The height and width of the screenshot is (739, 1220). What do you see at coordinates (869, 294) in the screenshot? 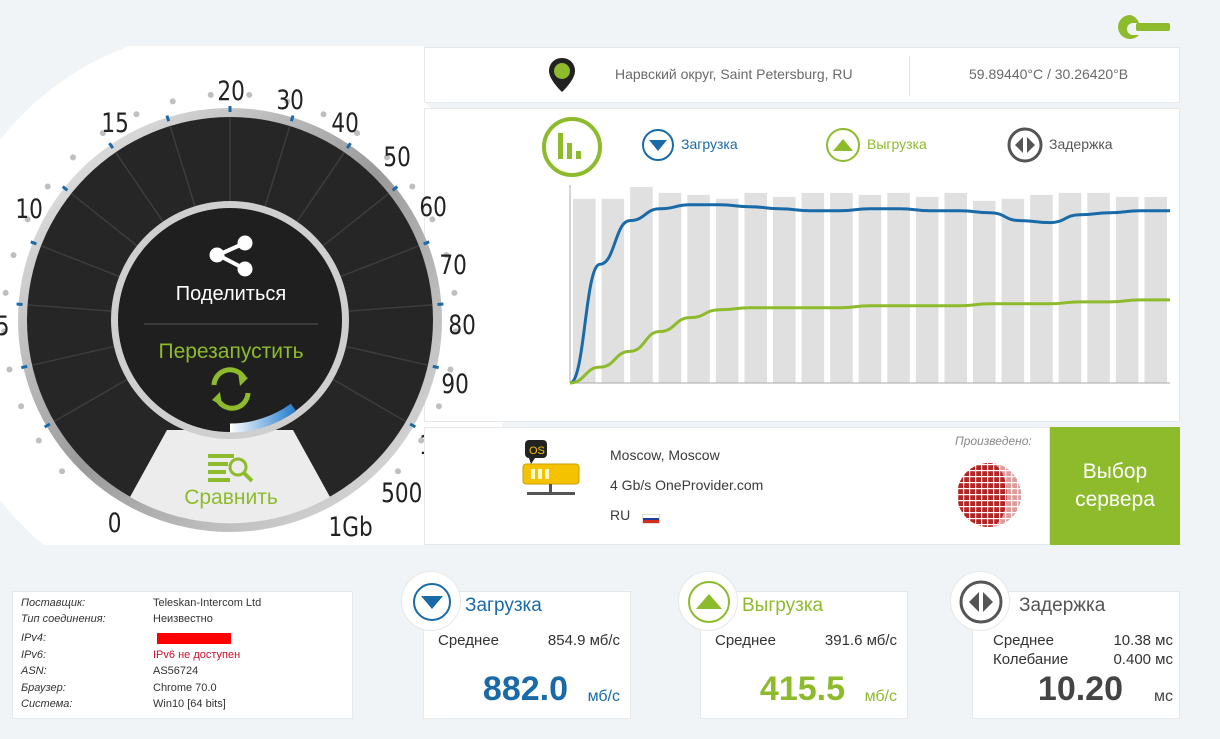
I see `chart-lines` at bounding box center [869, 294].